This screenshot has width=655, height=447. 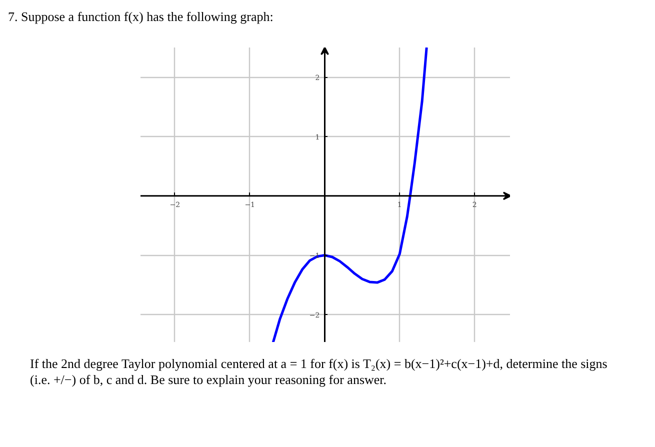 What do you see at coordinates (141, 17) in the screenshot?
I see `chart-title: 7. Suppose a function f(x) has the following graph:` at bounding box center [141, 17].